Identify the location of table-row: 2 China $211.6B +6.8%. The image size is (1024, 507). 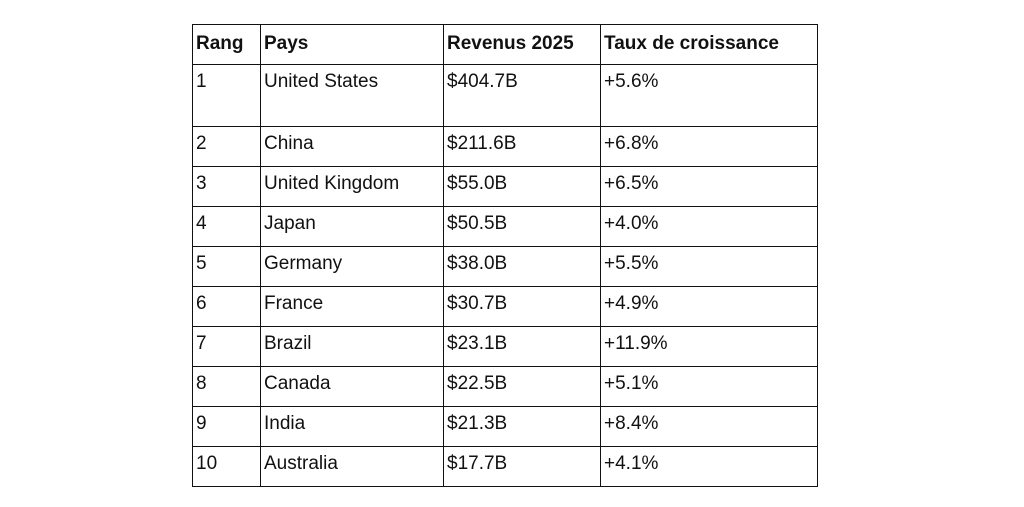
(505, 146).